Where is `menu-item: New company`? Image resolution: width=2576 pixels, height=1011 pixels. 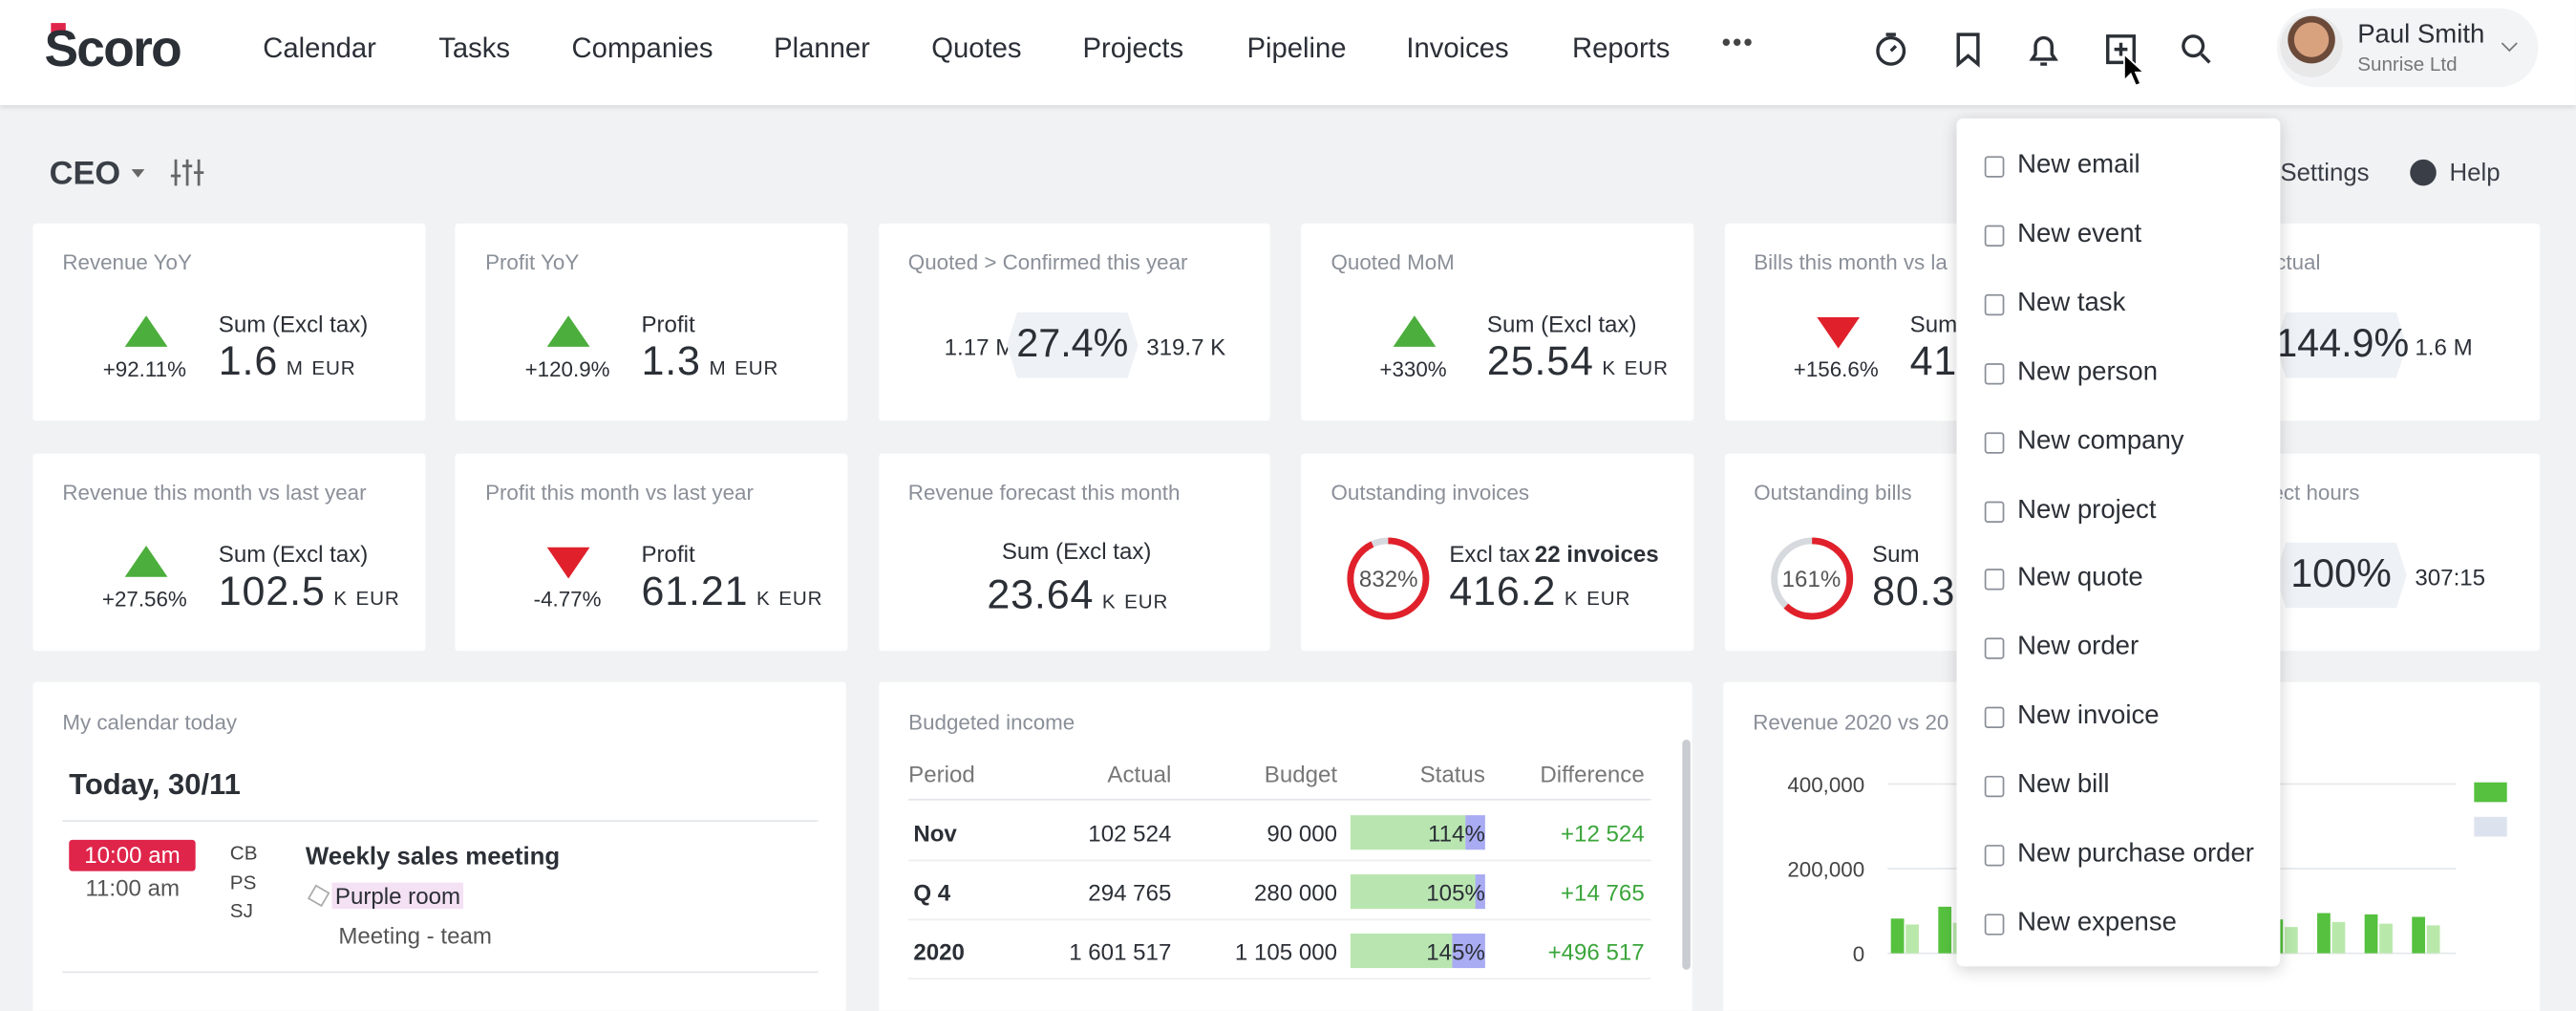 menu-item: New company is located at coordinates (2100, 441).